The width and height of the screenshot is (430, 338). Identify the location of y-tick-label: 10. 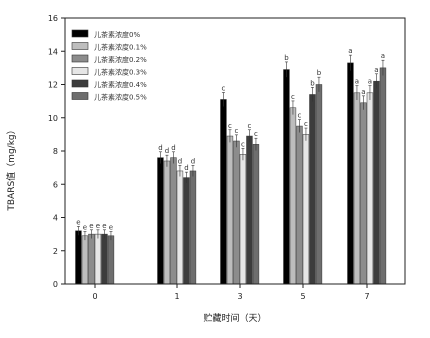
(53, 118).